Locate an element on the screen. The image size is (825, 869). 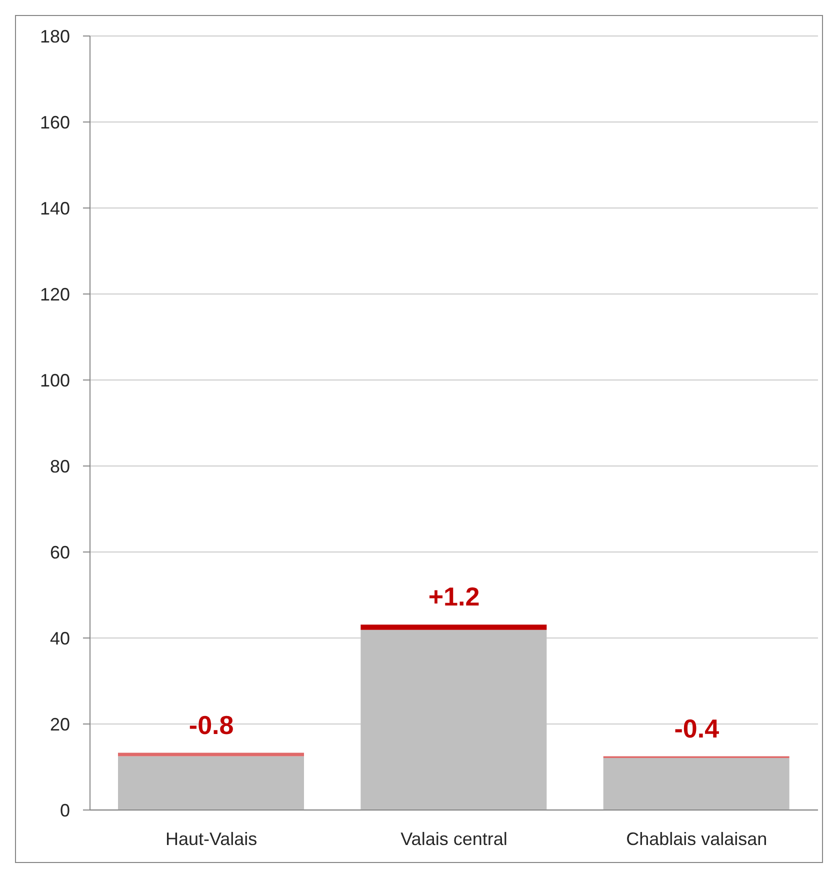
y-tick-label: 120 is located at coordinates (55, 294).